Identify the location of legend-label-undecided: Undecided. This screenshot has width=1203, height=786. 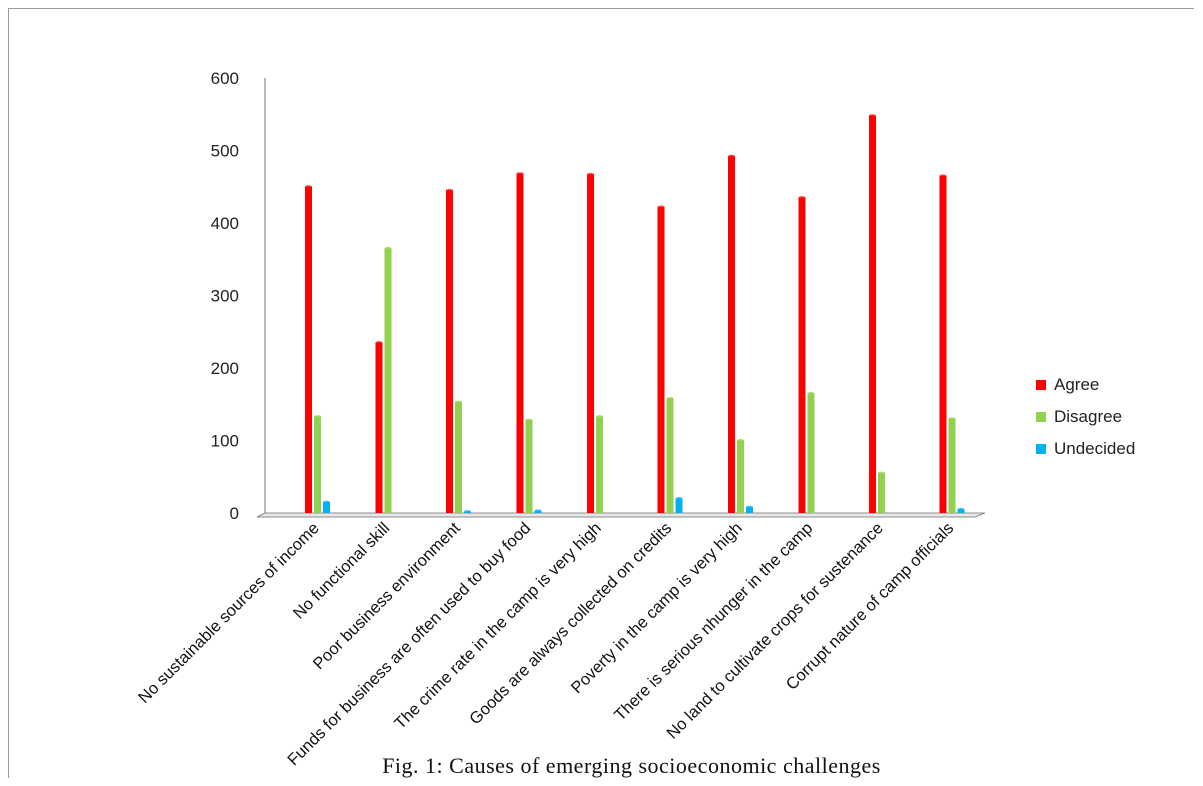
(1094, 448).